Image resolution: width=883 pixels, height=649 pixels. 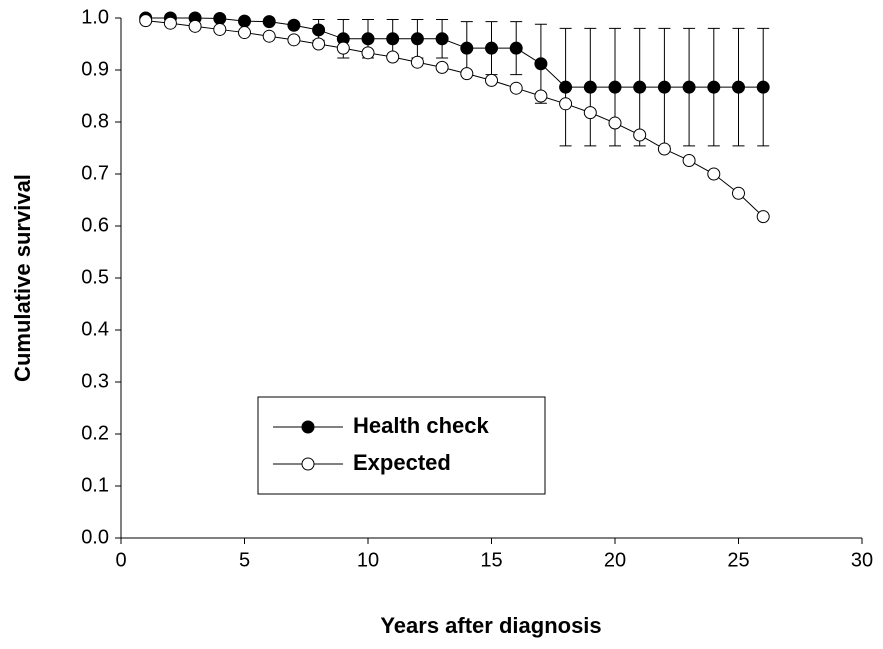 I want to click on x-axis-title: Years after diagnosis, so click(x=490, y=625).